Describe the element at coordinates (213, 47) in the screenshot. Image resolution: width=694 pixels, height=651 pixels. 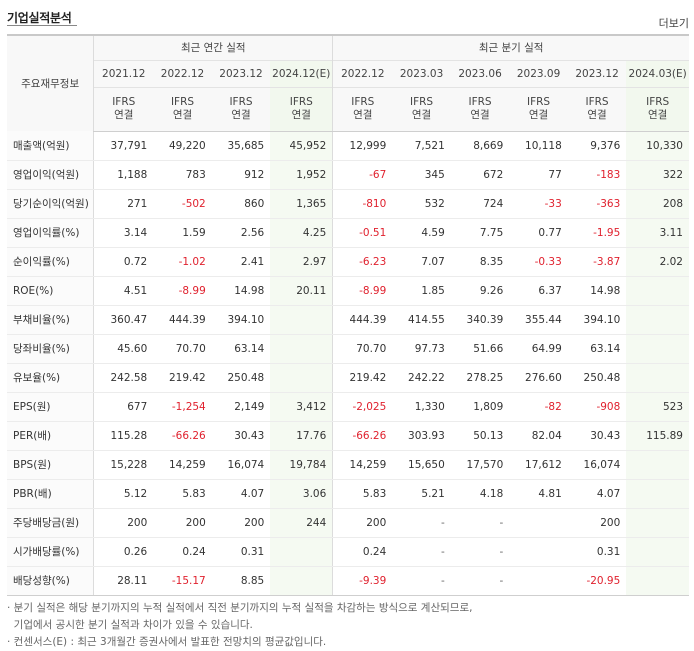
I see `annual-group-header: 최근 연간 실적` at that location.